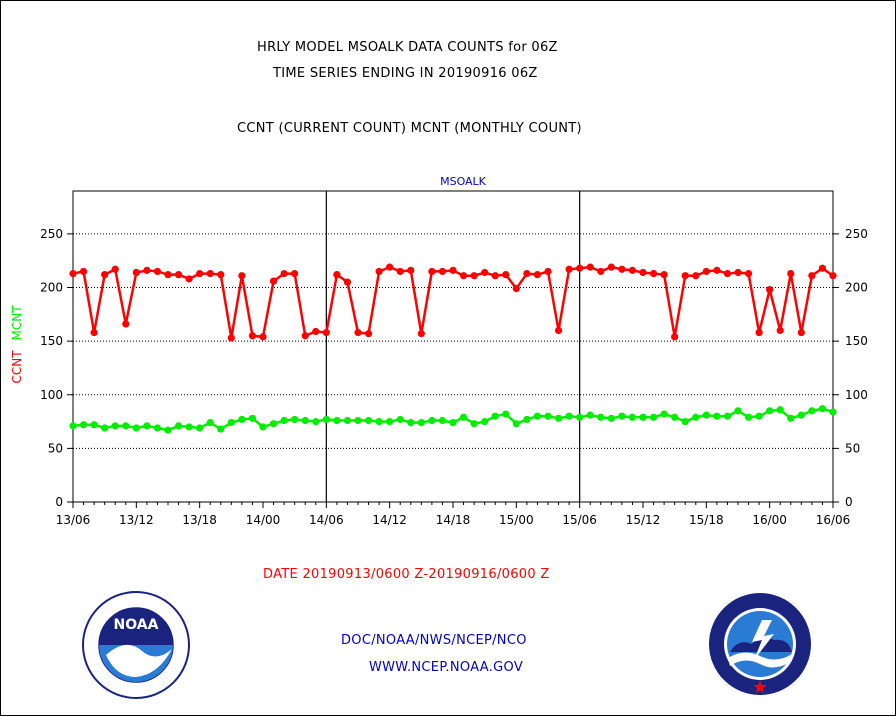 The image size is (896, 716). What do you see at coordinates (407, 47) in the screenshot?
I see `chart-title-line1: HRLY MODEL MSOALK DATA COUNTS for 06Z` at bounding box center [407, 47].